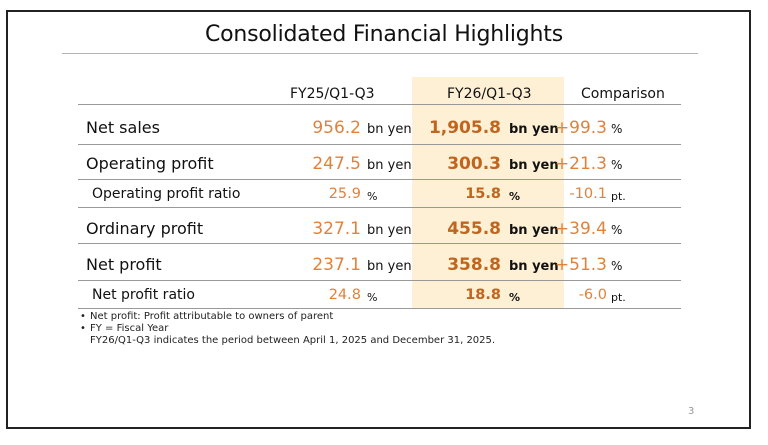 Image resolution: width=768 pixels, height=445 pixels. I want to click on slide-title: Consolidated Financial Highlights, so click(384, 34).